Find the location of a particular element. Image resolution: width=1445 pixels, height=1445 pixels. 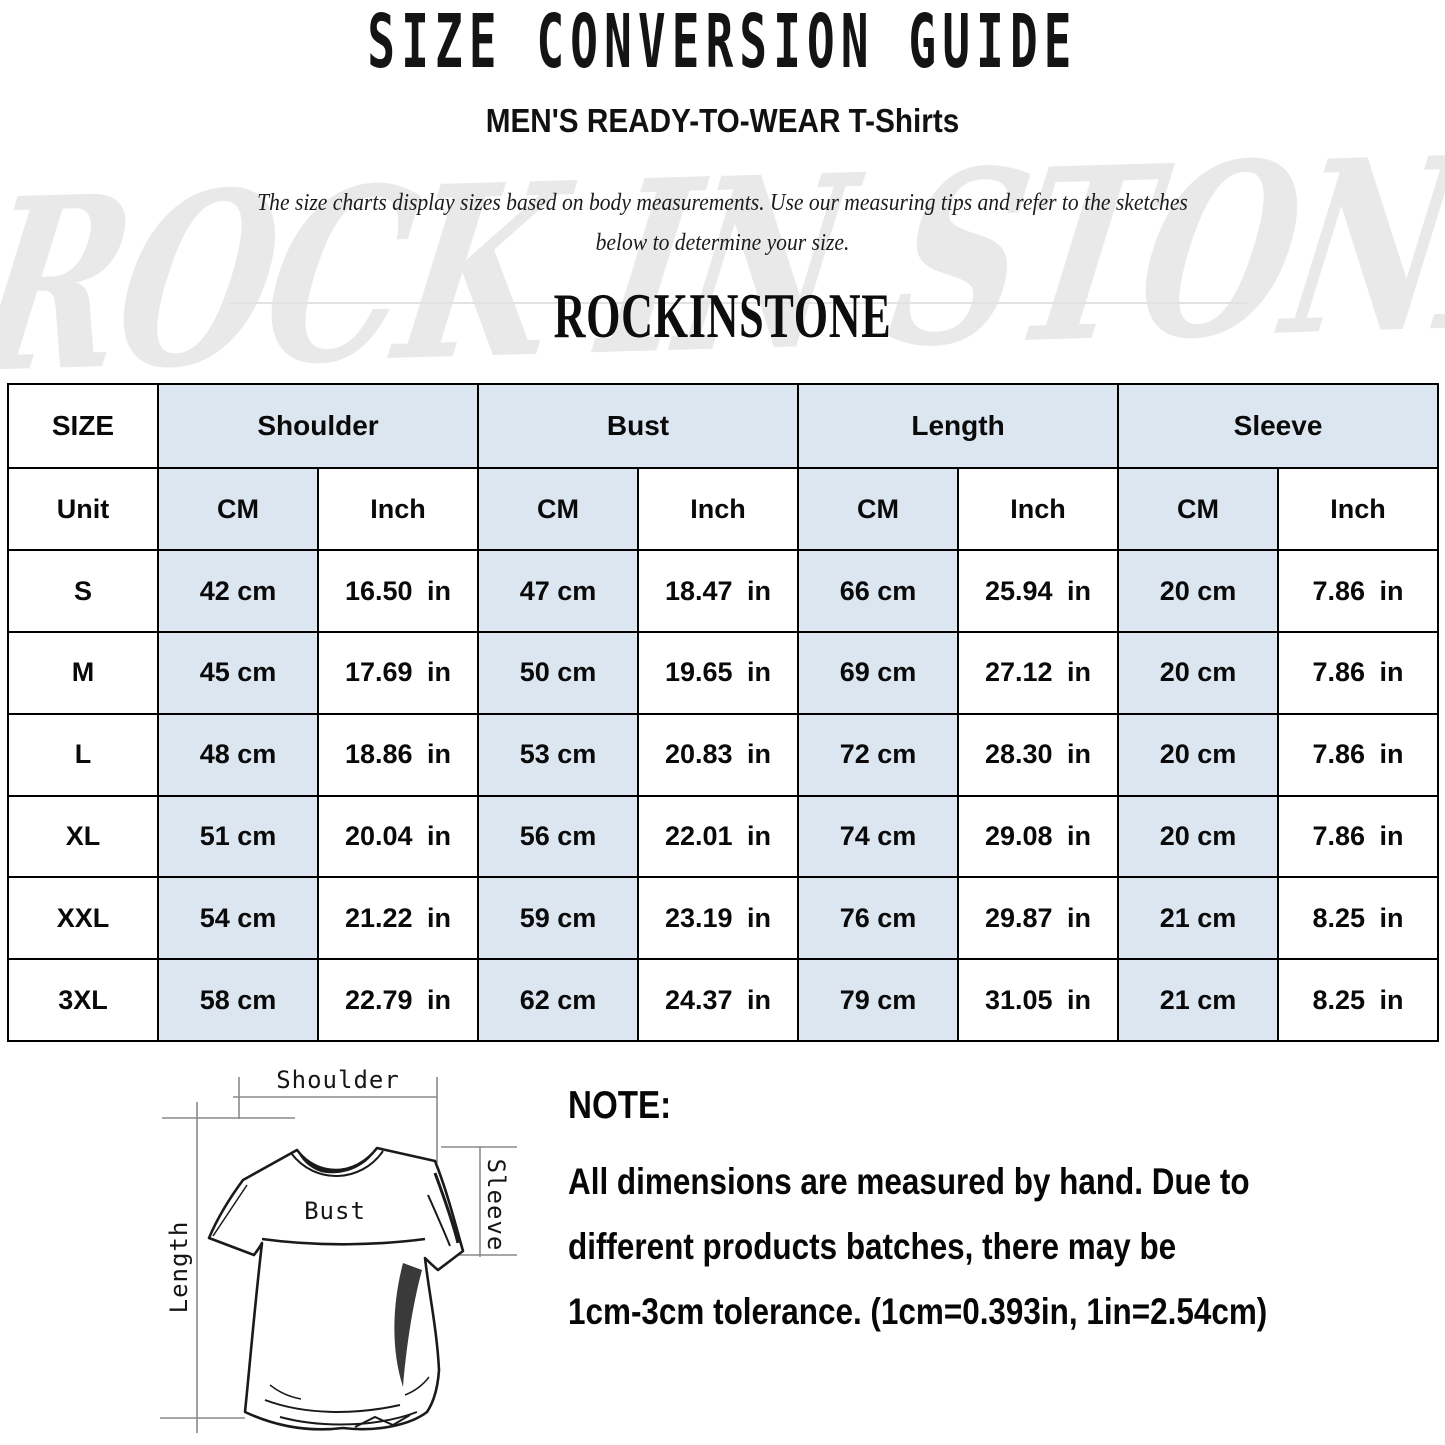

diagram-label-bust: Bust is located at coordinates (335, 1211).